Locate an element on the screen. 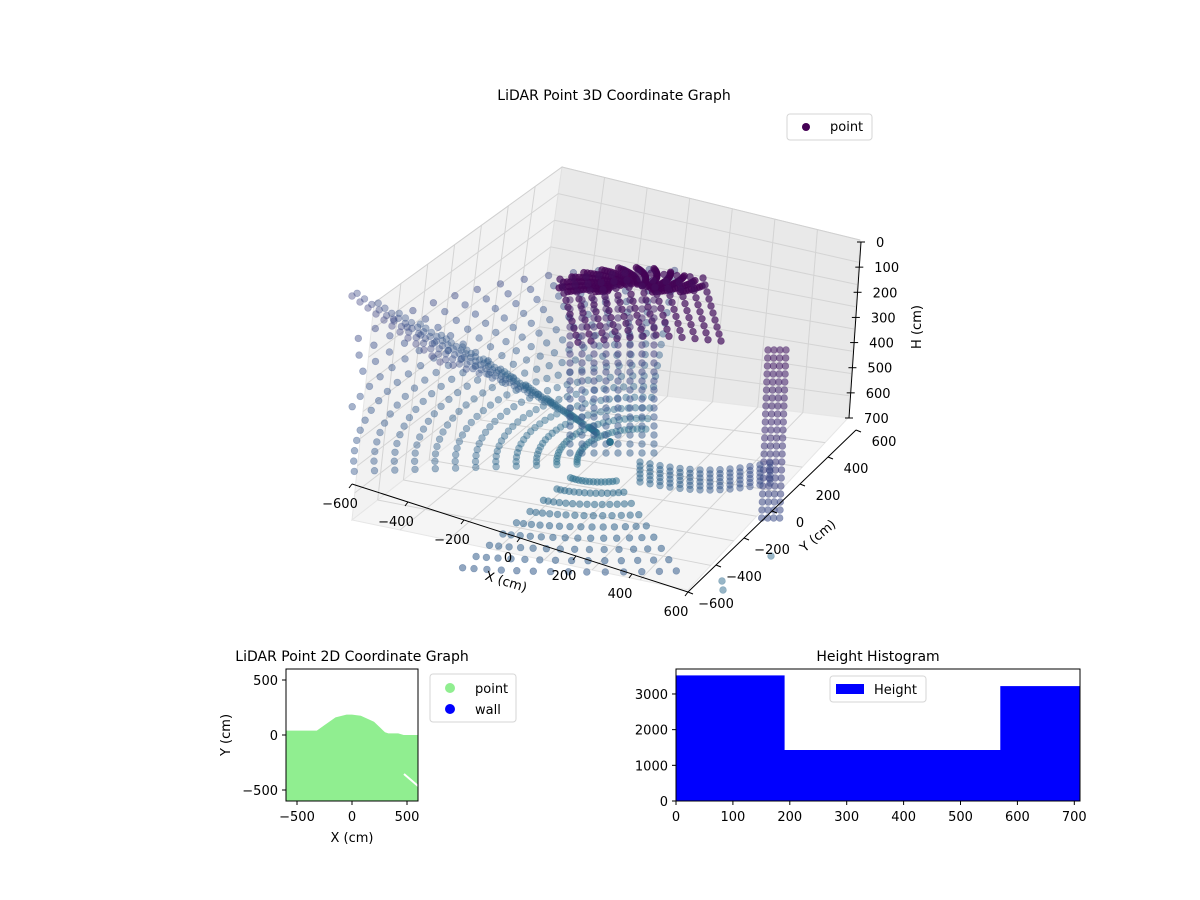  legend-frame-hist is located at coordinates (878, 689).